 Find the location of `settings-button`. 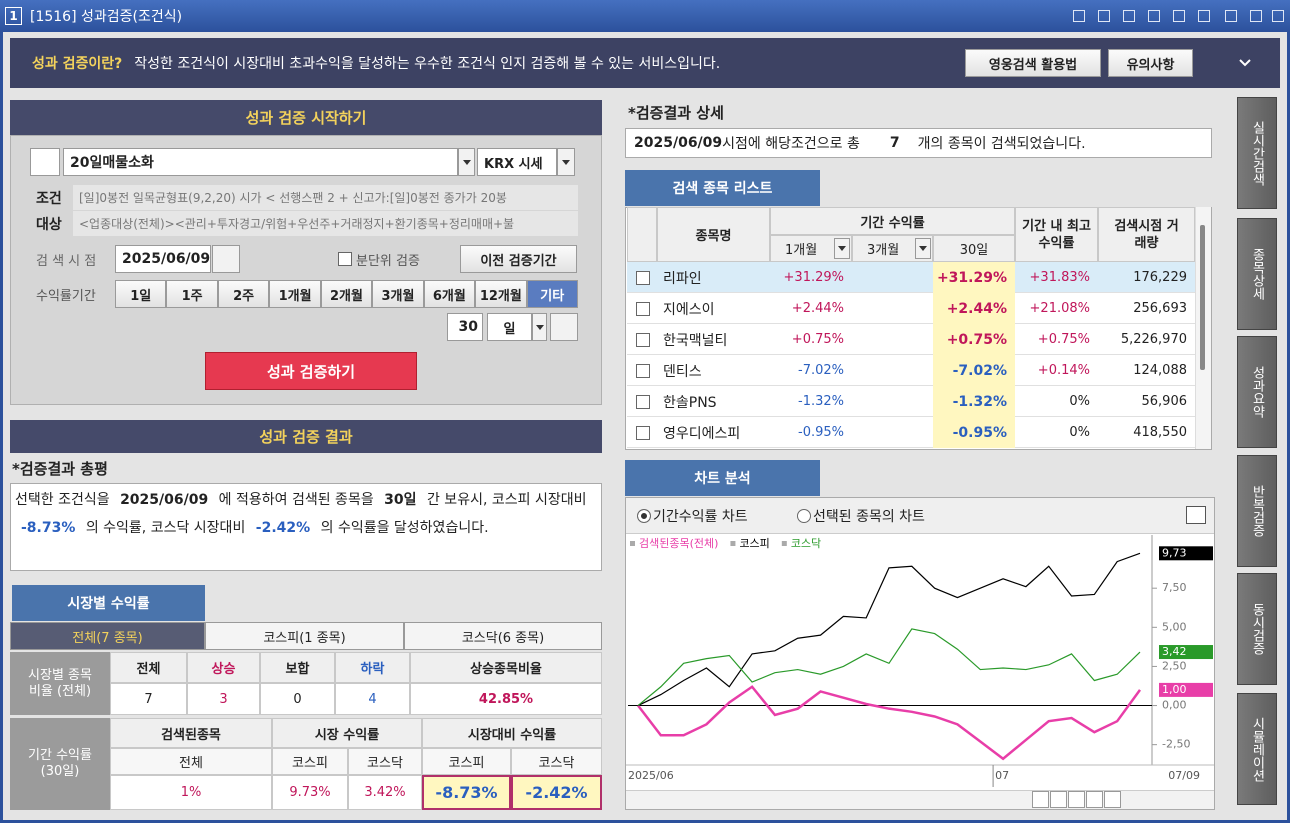

settings-button is located at coordinates (564, 327).